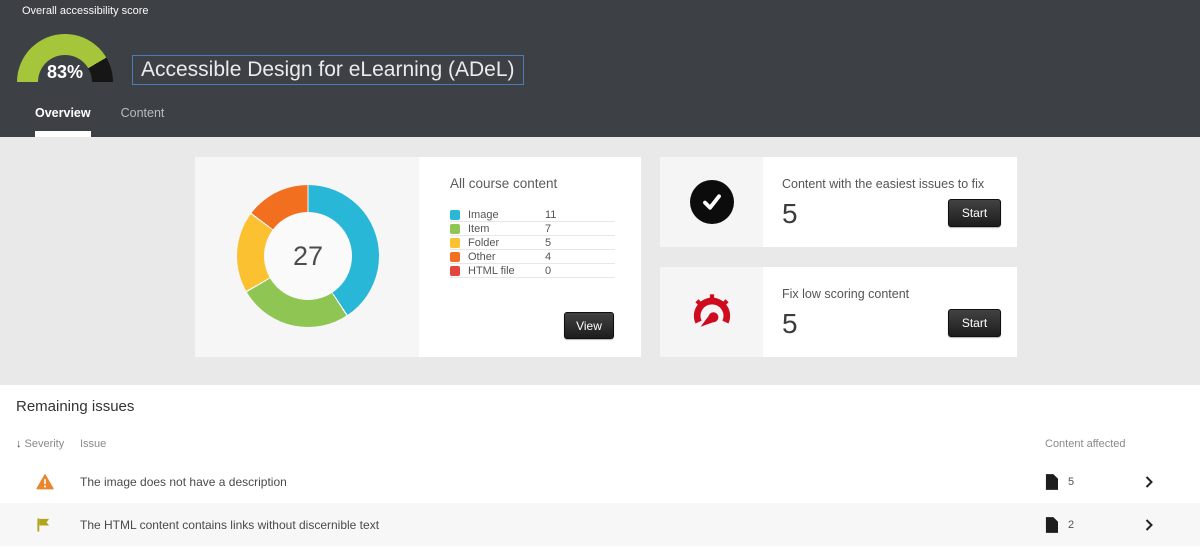 The height and width of the screenshot is (549, 1200). I want to click on flag-icon, so click(43, 525).